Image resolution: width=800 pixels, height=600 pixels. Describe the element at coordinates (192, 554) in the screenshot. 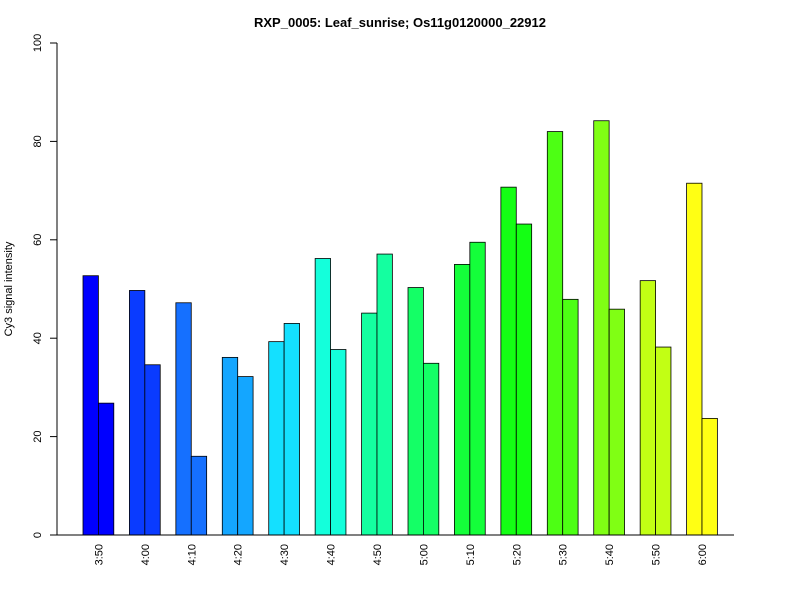

I see `x-tick-label: 4:10` at that location.